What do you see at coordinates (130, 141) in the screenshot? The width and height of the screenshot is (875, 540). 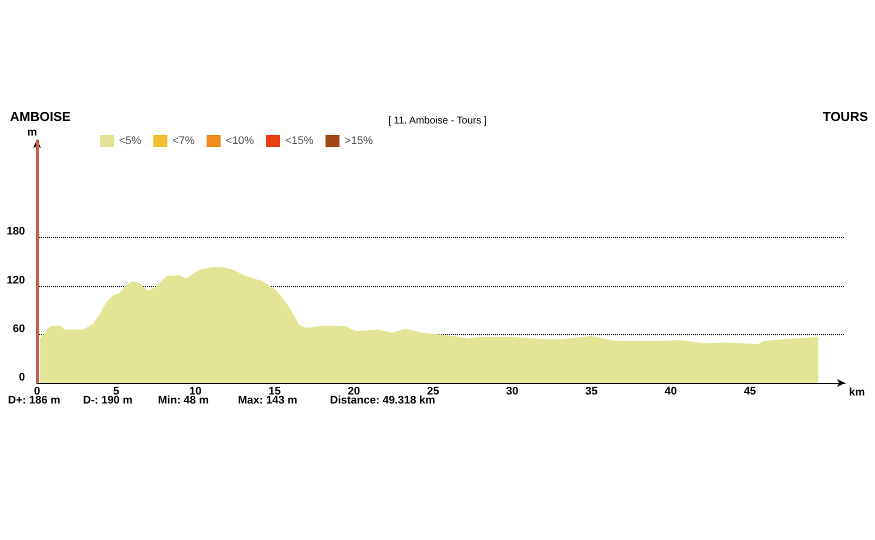 I see `legend-label: <5%` at bounding box center [130, 141].